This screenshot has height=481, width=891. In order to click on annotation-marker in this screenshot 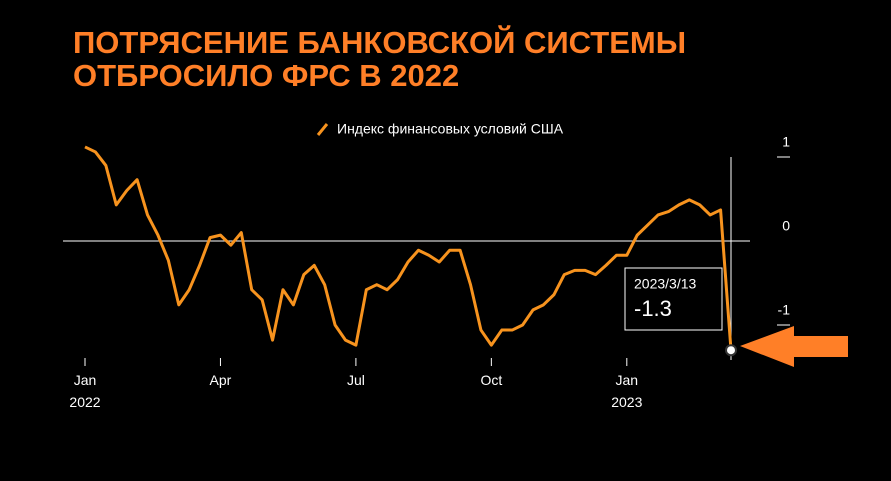, I will do `click(731, 350)`.